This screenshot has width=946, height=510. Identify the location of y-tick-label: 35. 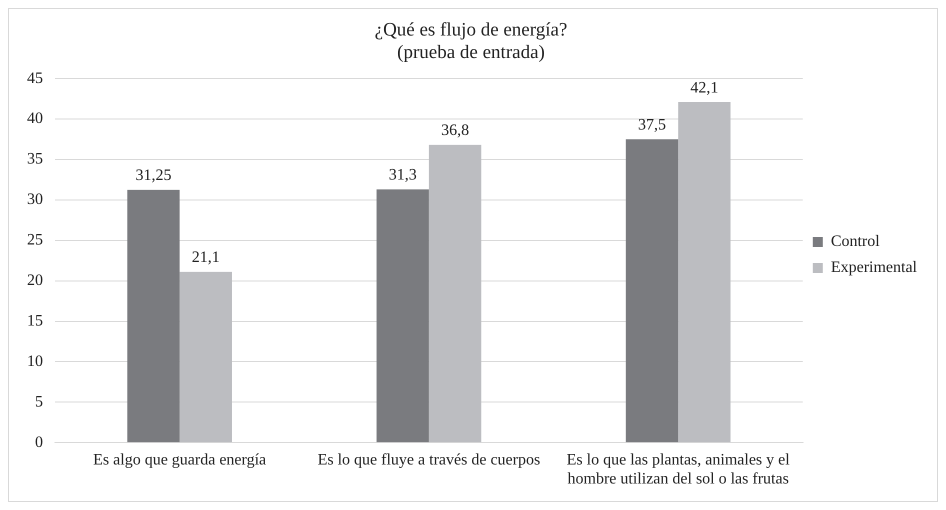
(35, 159).